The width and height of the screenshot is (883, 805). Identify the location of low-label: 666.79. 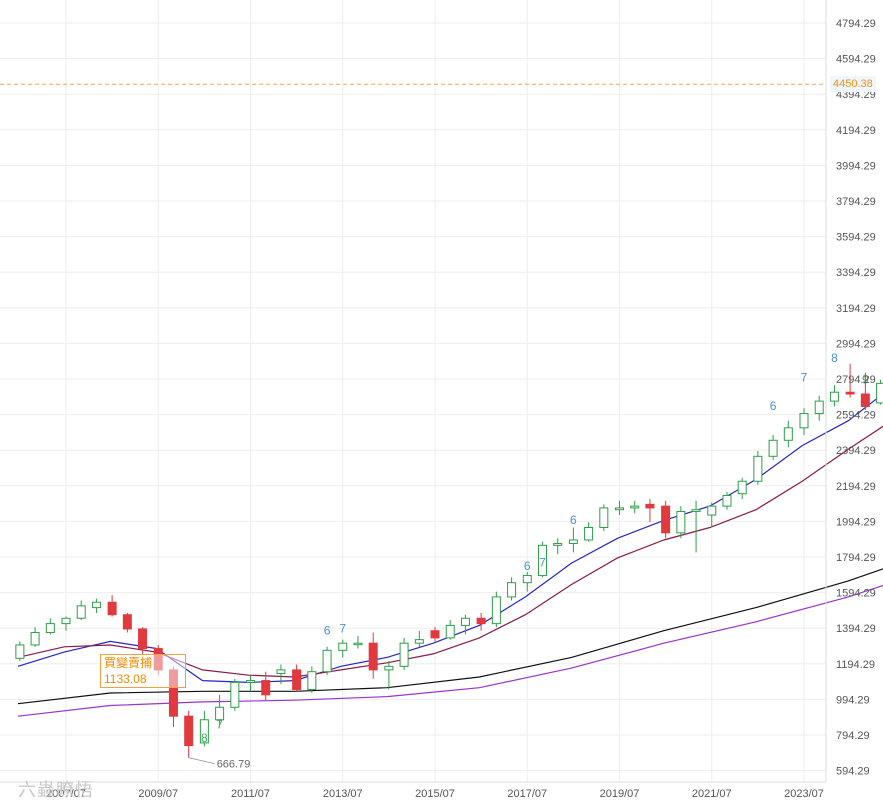
(234, 765).